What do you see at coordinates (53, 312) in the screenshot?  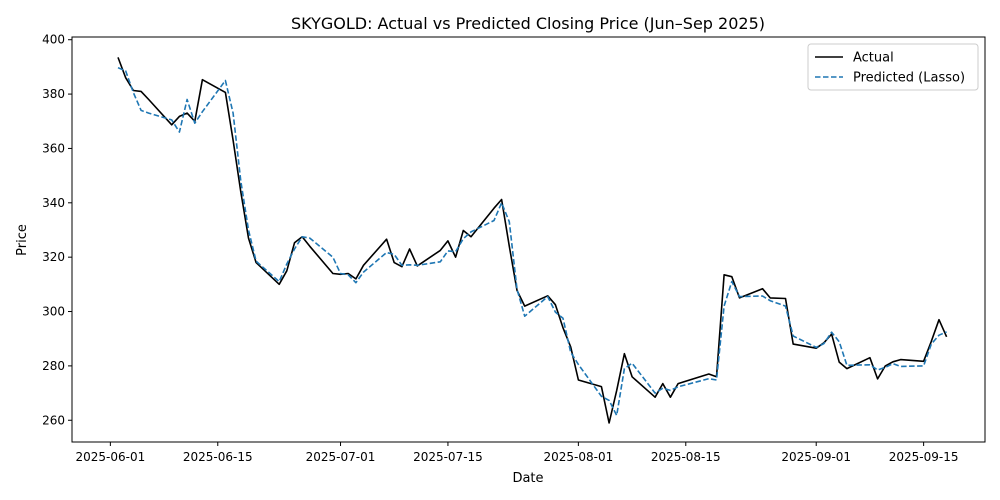 I see `y-tick-label: 300` at bounding box center [53, 312].